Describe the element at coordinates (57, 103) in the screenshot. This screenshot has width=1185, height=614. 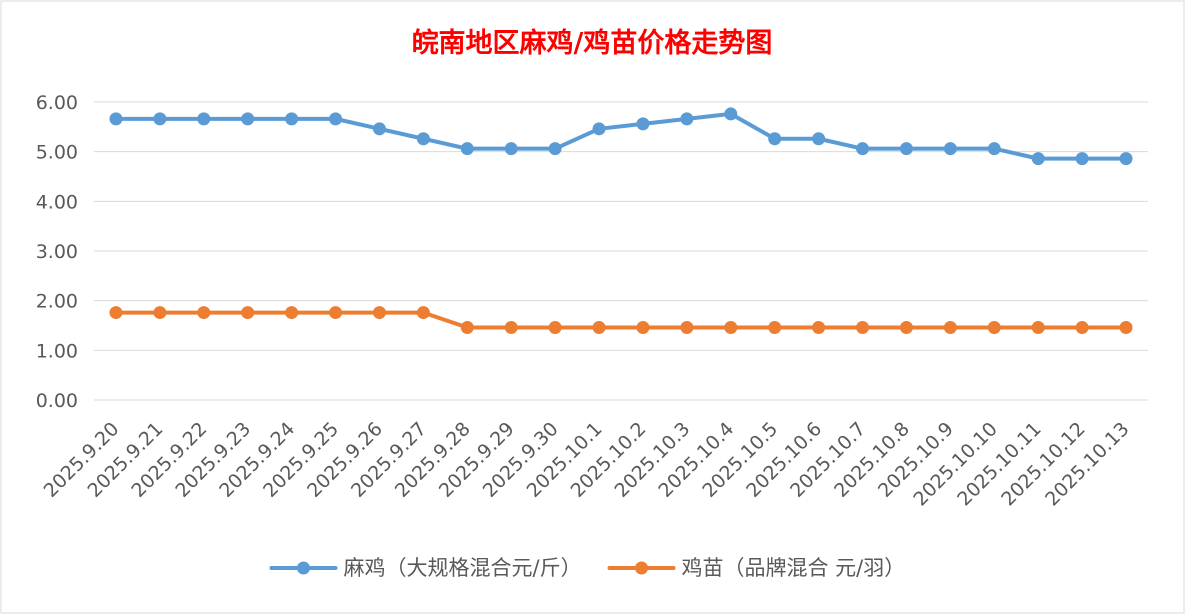
I see `y-tick-label: 6.00` at that location.